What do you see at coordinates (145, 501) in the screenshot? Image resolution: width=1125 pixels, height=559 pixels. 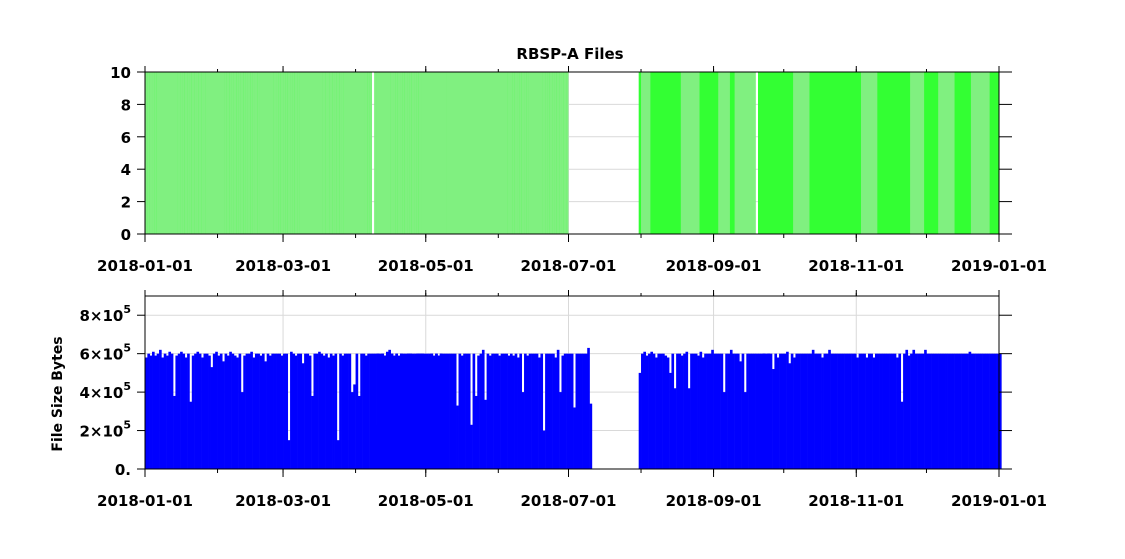 I see `filesize-x-tick-label: 2018-01-01` at bounding box center [145, 501].